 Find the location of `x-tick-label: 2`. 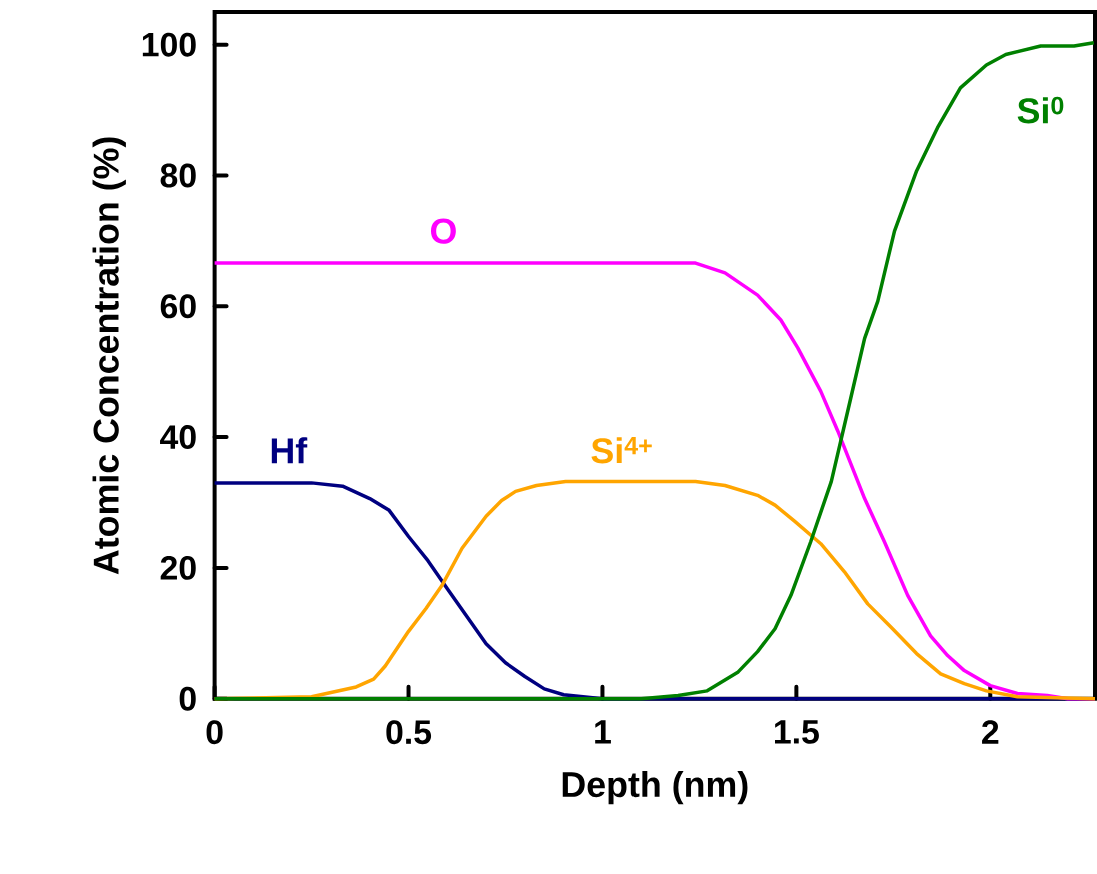

x-tick-label: 2 is located at coordinates (990, 732).